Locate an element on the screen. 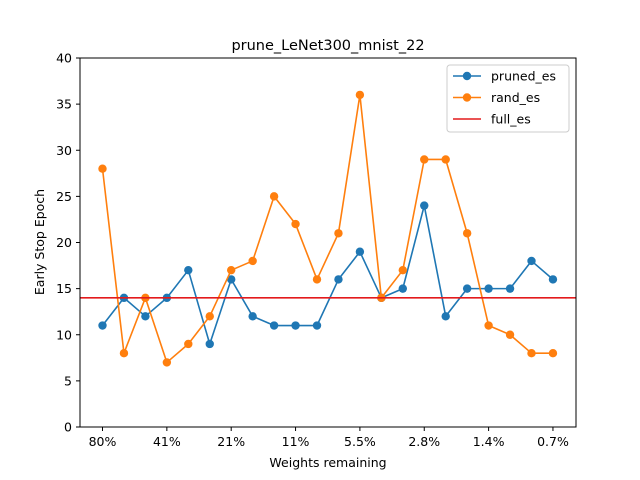 This screenshot has width=640, height=480. x-tick-label-4: 5.5% is located at coordinates (360, 441).